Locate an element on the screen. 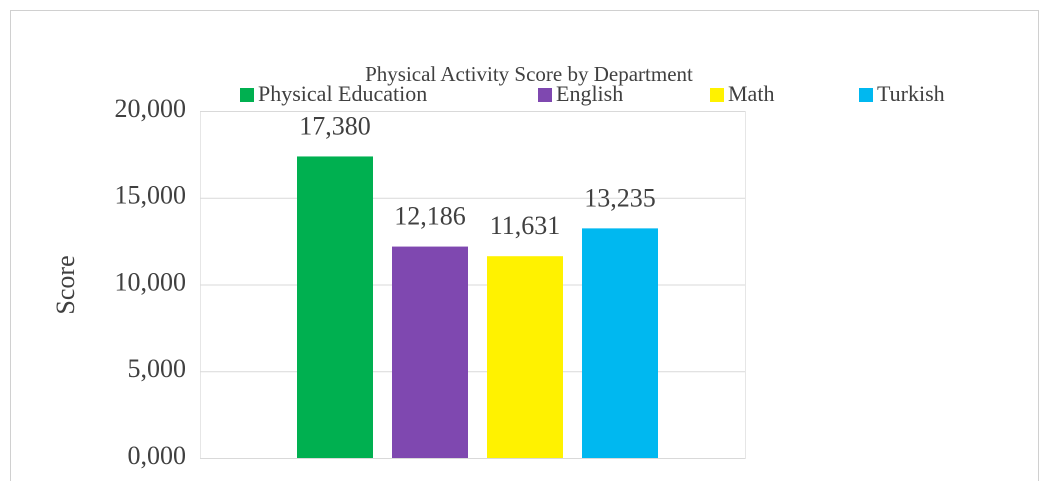  legend-label: Turkish is located at coordinates (911, 93).